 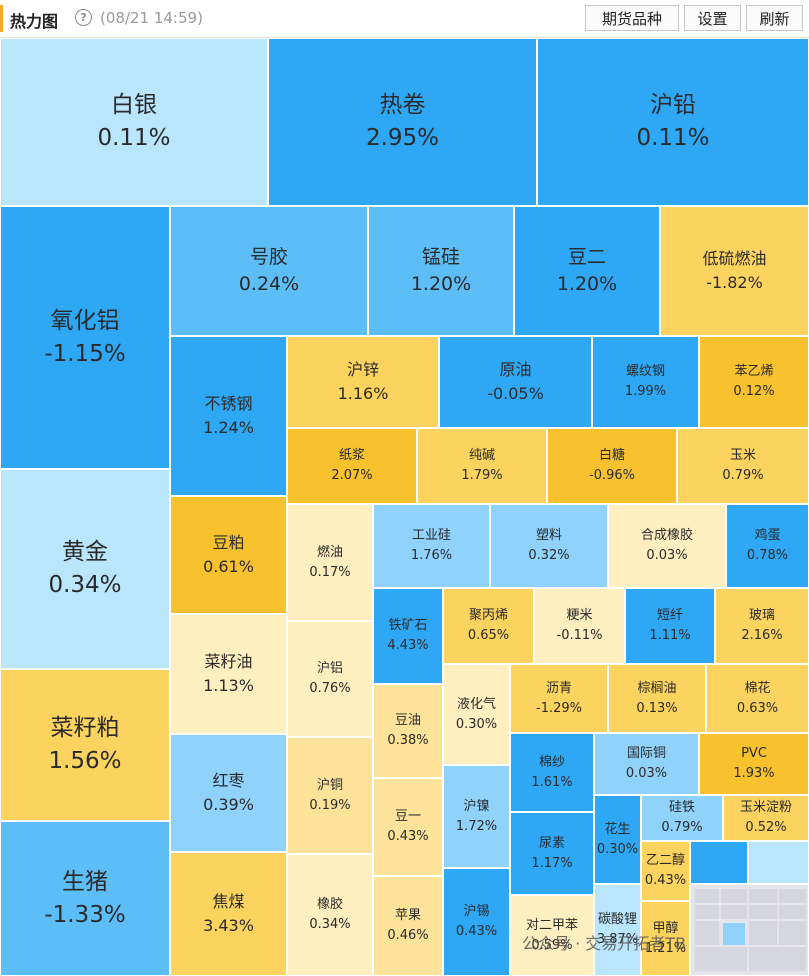 I want to click on heatmap-cell: 锰硅 1.20%, so click(x=441, y=271).